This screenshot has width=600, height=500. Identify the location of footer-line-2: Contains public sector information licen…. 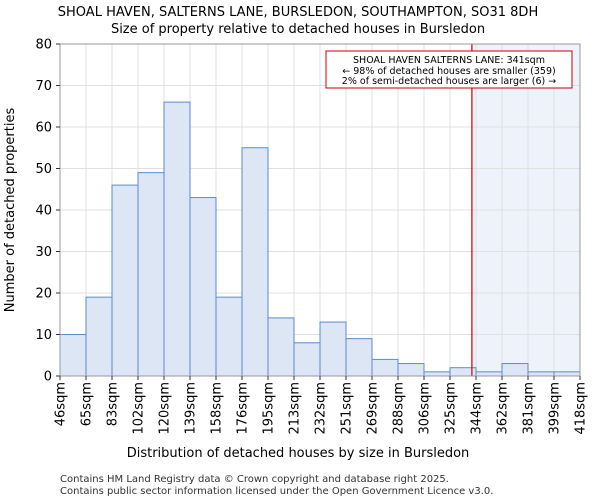
(276, 491).